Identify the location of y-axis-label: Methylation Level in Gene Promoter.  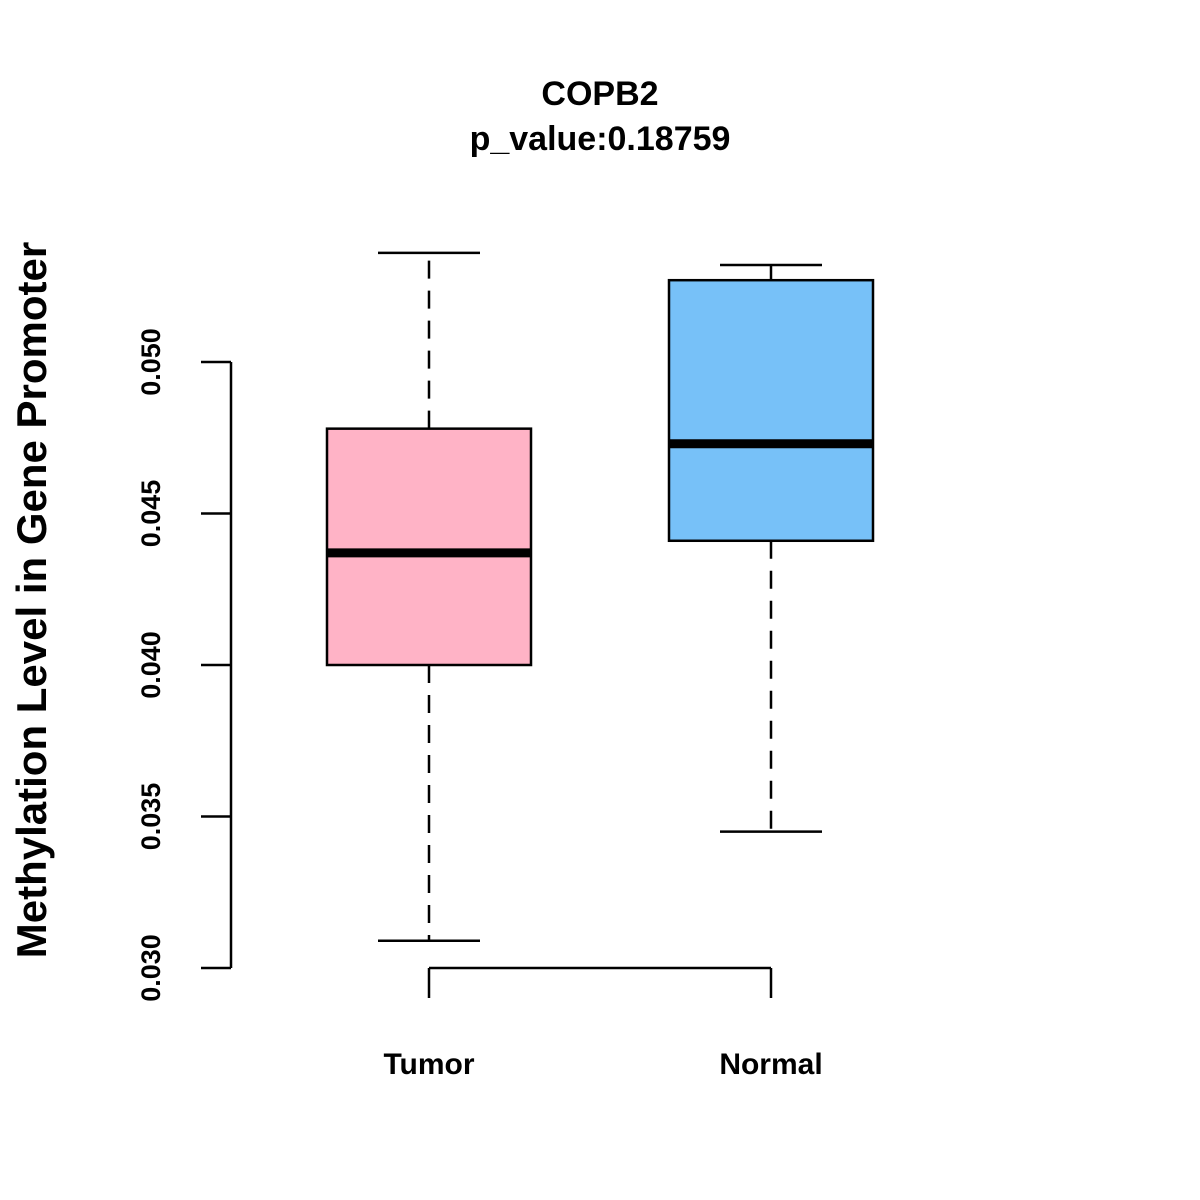
(31, 600).